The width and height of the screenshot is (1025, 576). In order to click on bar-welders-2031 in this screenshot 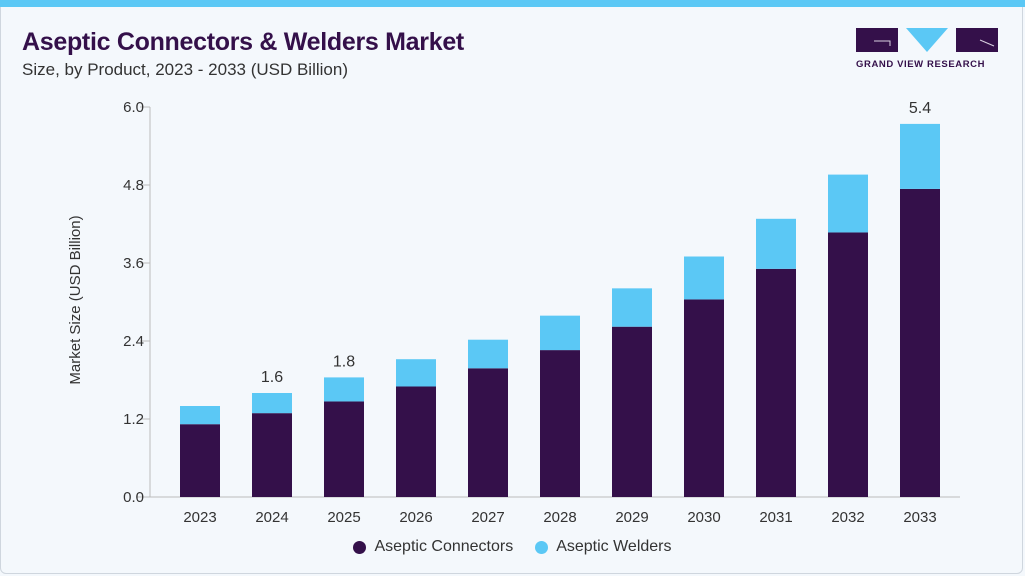, I will do `click(776, 243)`.